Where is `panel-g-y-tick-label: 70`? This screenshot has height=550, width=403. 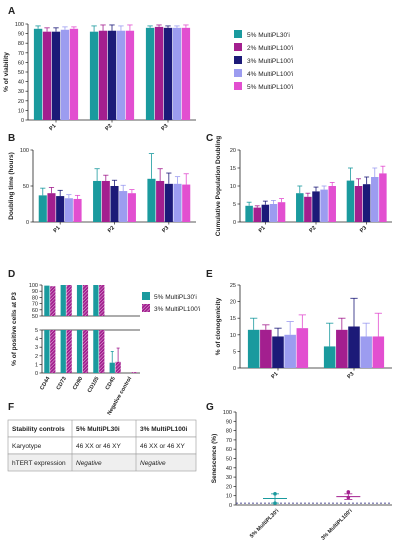 panel-g-y-tick-label: 70 is located at coordinates (229, 441).